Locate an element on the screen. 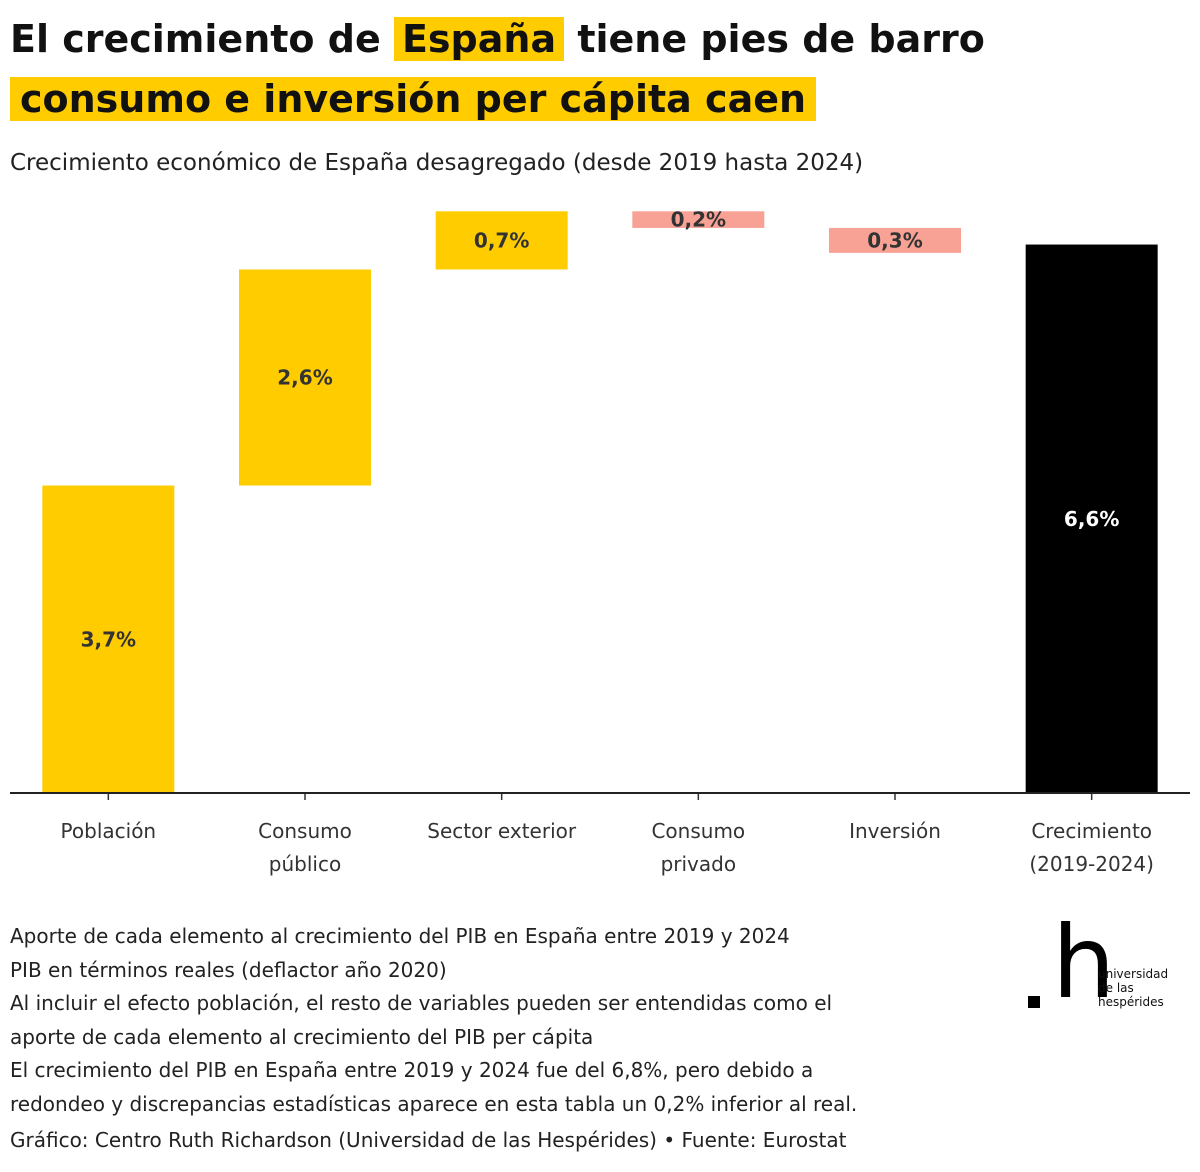  category-label-line: Inversión is located at coordinates (895, 831).